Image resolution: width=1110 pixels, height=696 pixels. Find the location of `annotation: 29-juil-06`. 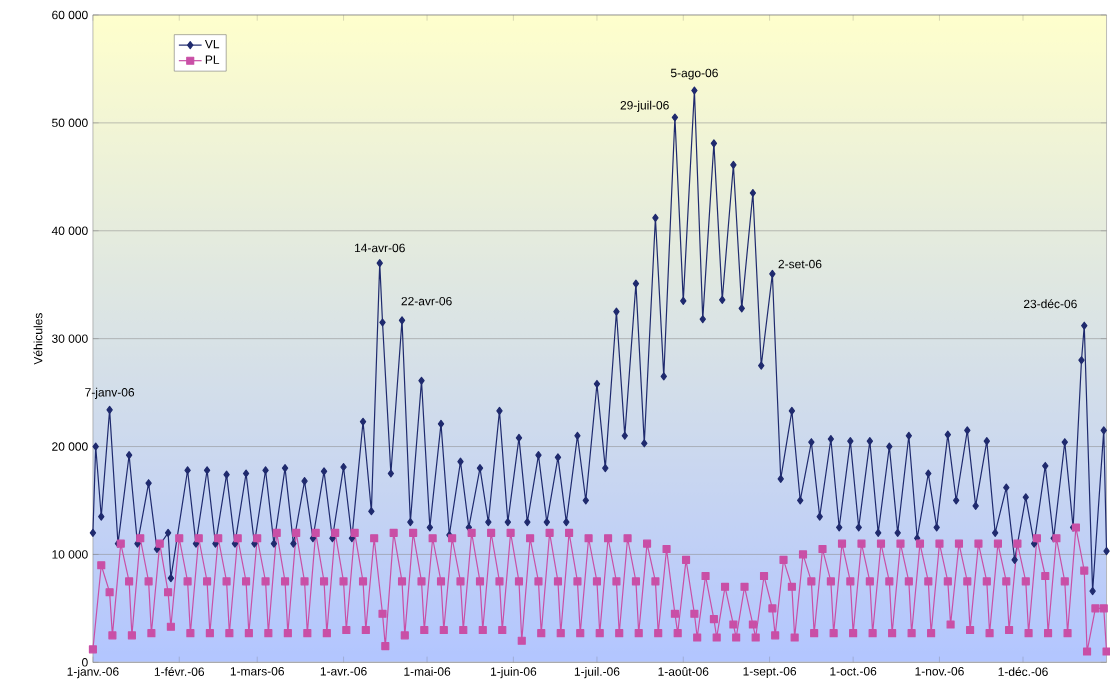

annotation: 29-juil-06 is located at coordinates (644, 106).